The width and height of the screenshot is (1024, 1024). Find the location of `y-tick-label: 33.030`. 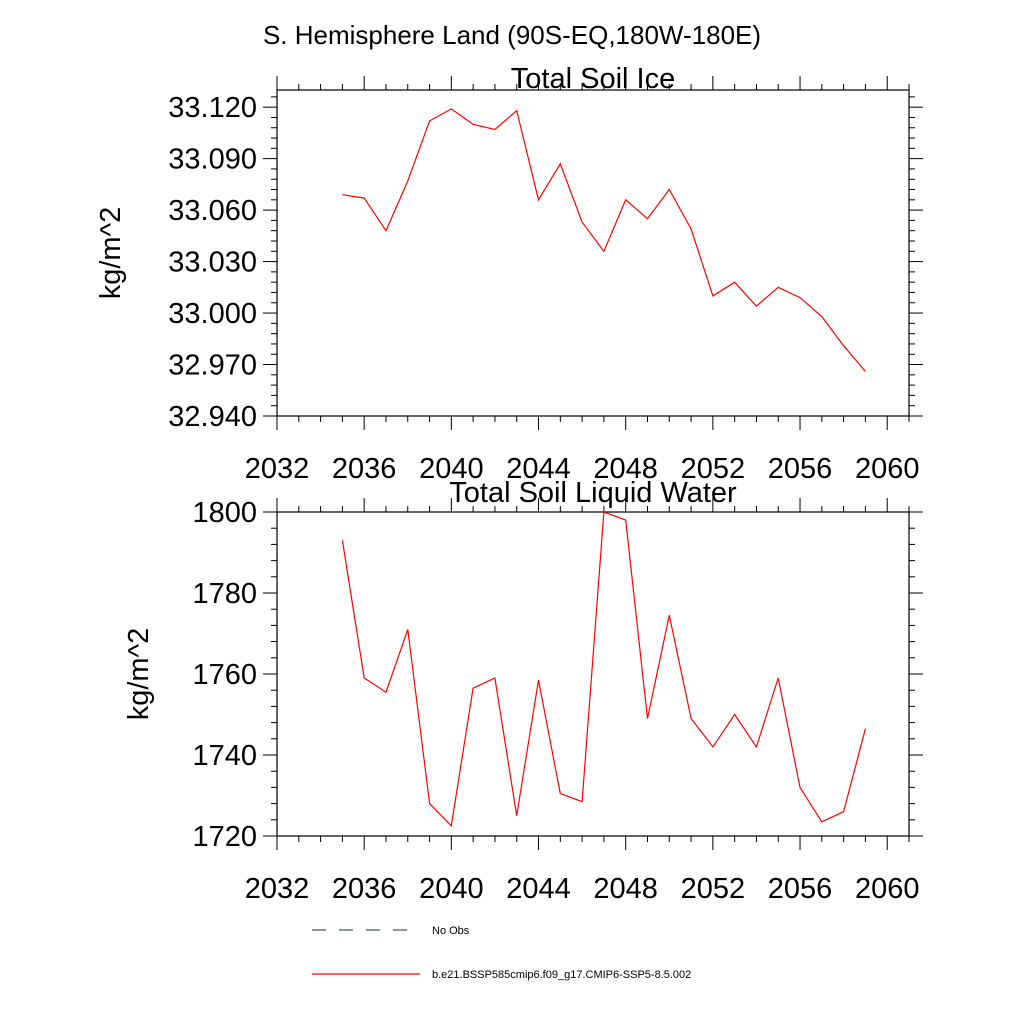

y-tick-label: 33.030 is located at coordinates (212, 263).